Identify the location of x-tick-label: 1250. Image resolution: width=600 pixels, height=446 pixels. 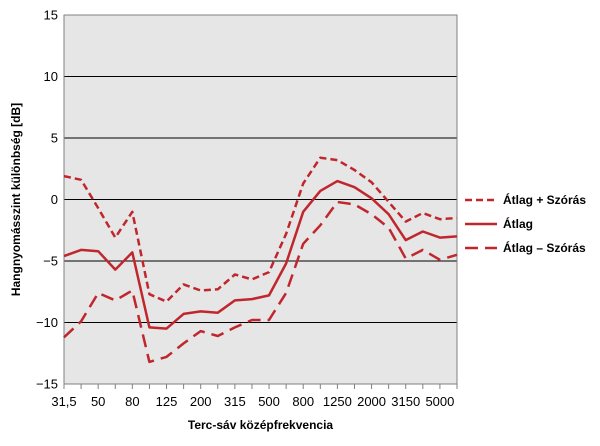
(337, 401).